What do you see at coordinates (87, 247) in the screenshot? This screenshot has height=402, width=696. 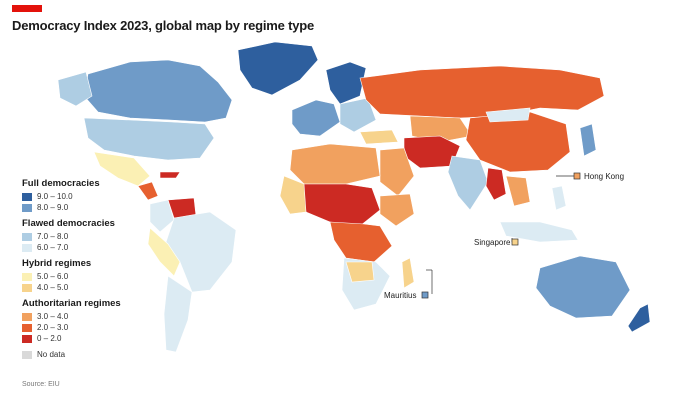 I see `legend-item: 6.0 – 7.0` at bounding box center [87, 247].